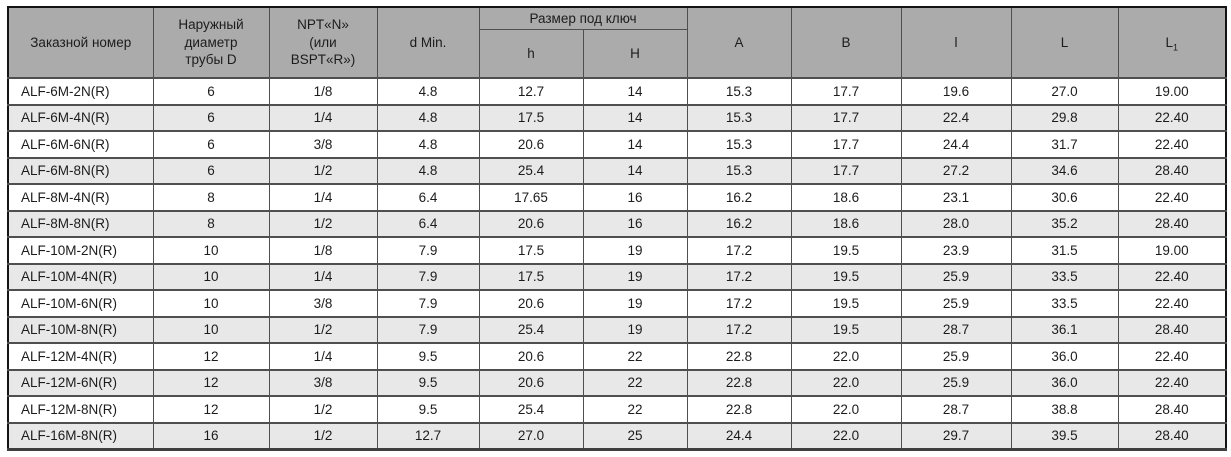  I want to click on value-cell: 31.5, so click(1064, 250).